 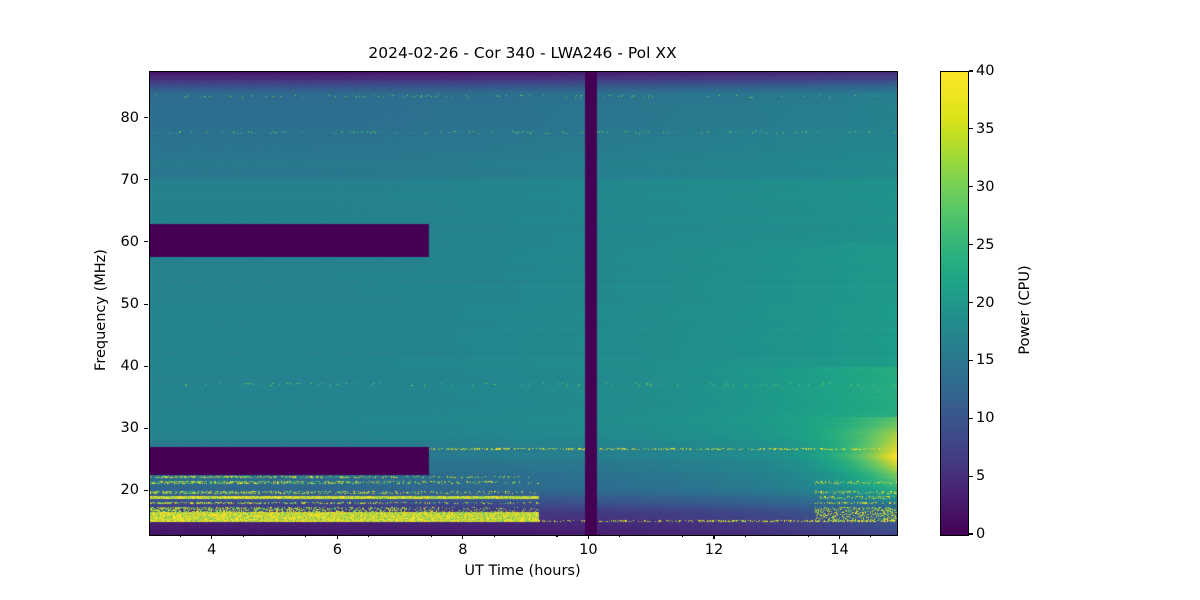 What do you see at coordinates (985, 186) in the screenshot?
I see `colorbar-tick-label: 30` at bounding box center [985, 186].